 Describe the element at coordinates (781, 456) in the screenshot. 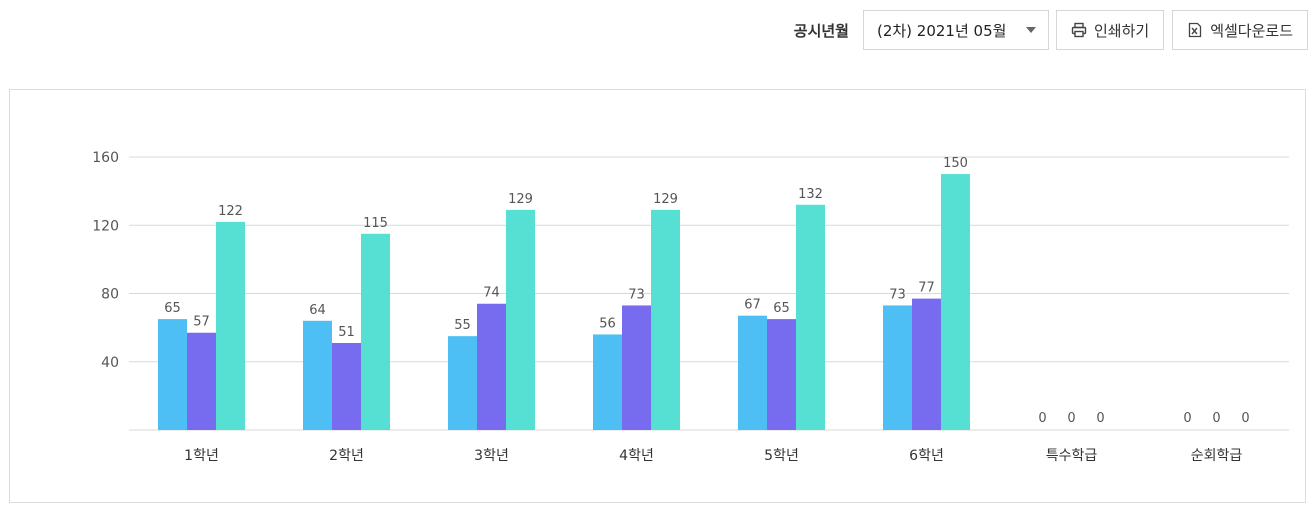

I see `x-tick-label: 5학년` at that location.